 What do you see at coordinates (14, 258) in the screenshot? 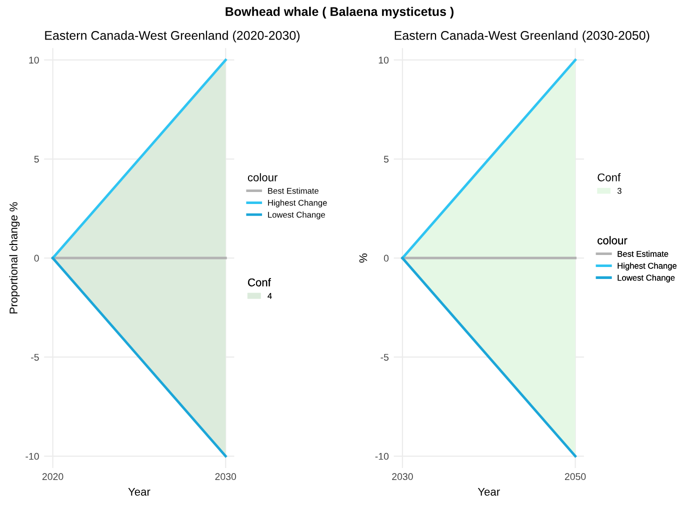
I see `y-axis-title: Proportional change %` at bounding box center [14, 258].